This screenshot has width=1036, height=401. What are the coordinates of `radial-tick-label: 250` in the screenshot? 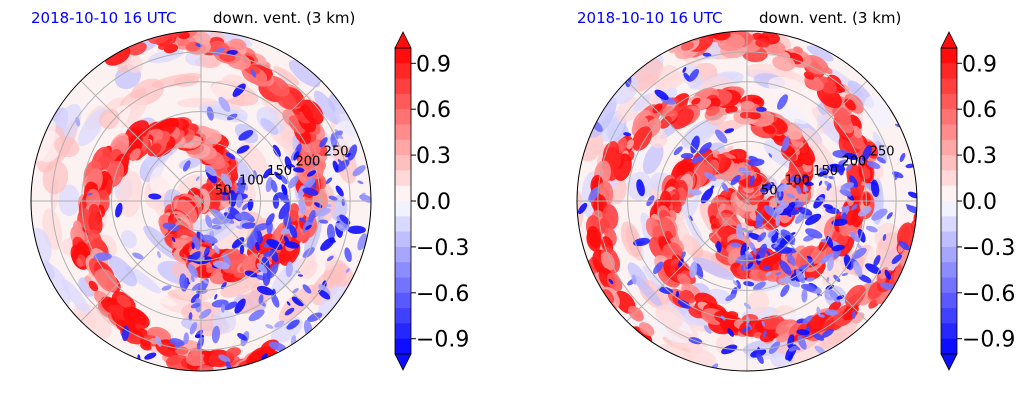 It's located at (882, 152).